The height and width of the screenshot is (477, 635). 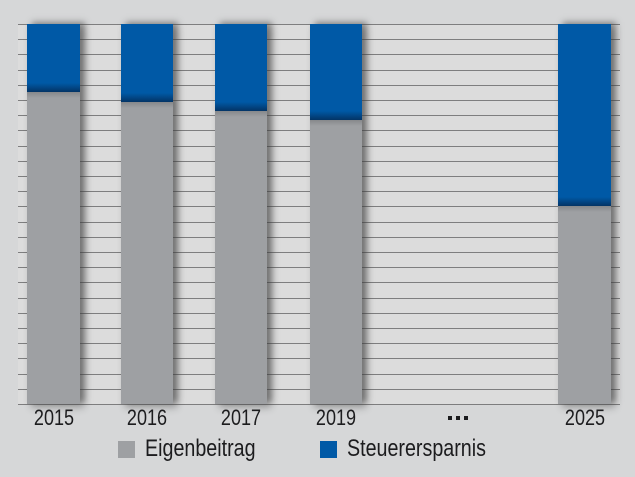 What do you see at coordinates (241, 417) in the screenshot?
I see `x-label-2017: 2017` at bounding box center [241, 417].